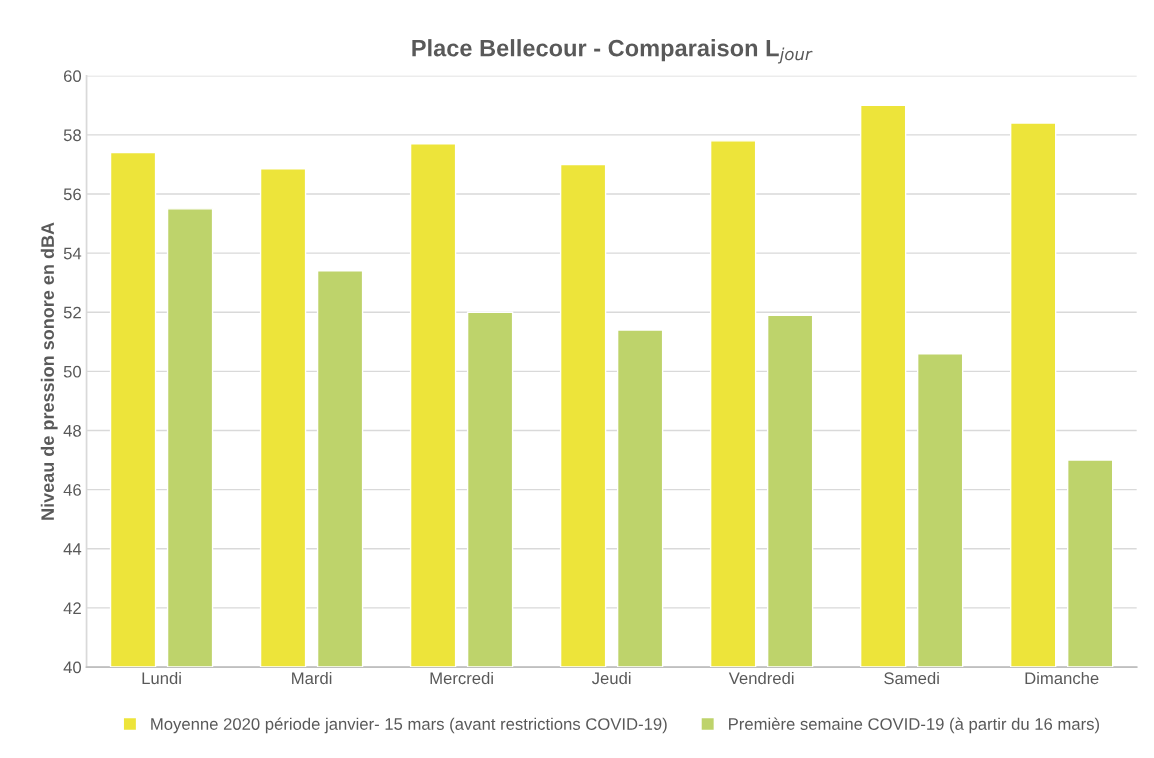 This screenshot has width=1154, height=758. Describe the element at coordinates (72, 253) in the screenshot. I see `y-tick-label: 54` at that location.